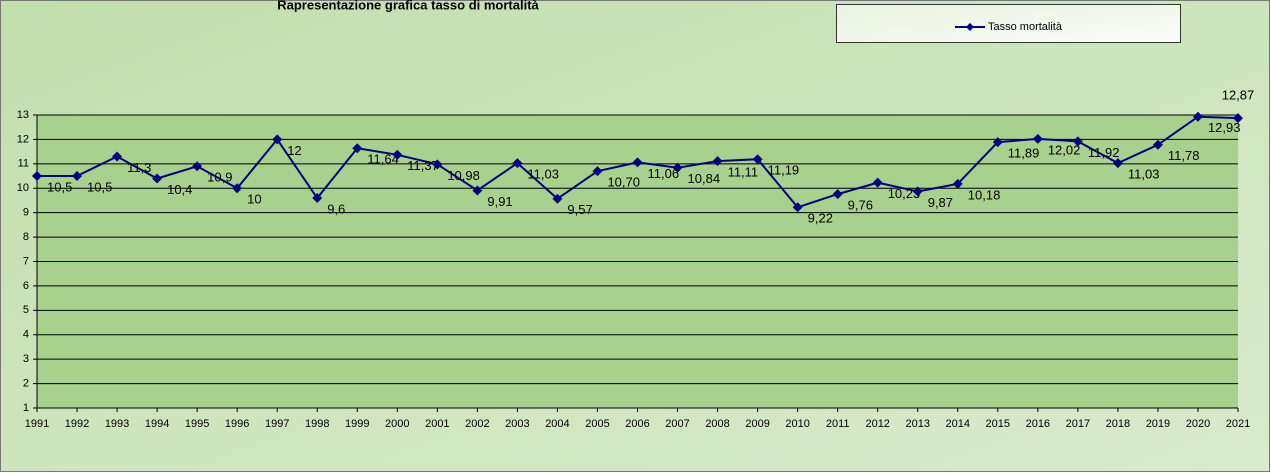 The width and height of the screenshot is (1271, 473). What do you see at coordinates (26, 408) in the screenshot?
I see `y-tick-label: 1` at bounding box center [26, 408].